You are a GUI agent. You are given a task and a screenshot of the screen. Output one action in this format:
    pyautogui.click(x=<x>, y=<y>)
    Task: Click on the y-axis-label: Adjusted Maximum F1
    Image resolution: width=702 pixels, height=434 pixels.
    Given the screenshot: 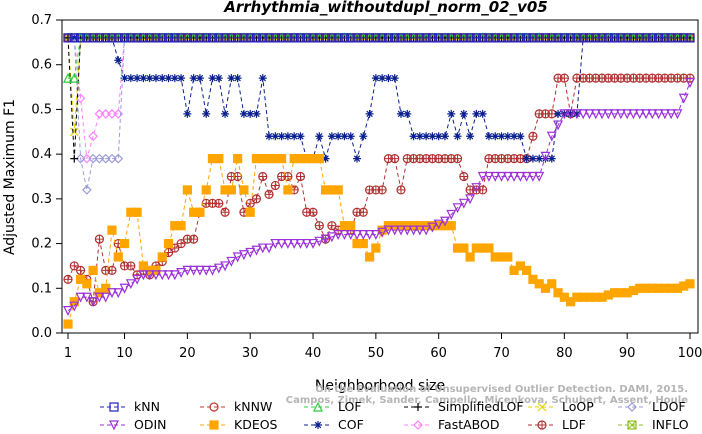 What is the action you would take?
    pyautogui.click(x=10, y=177)
    